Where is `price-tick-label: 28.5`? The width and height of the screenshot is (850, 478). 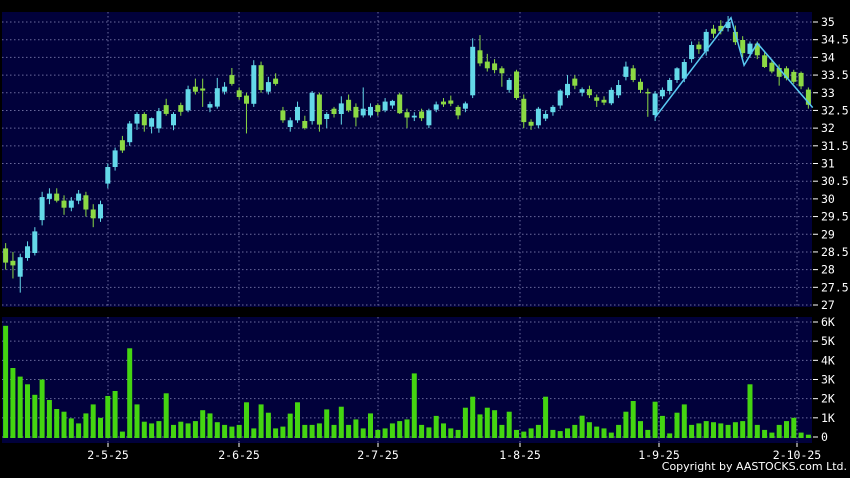
price-tick-label: 28.5 is located at coordinates (835, 252).